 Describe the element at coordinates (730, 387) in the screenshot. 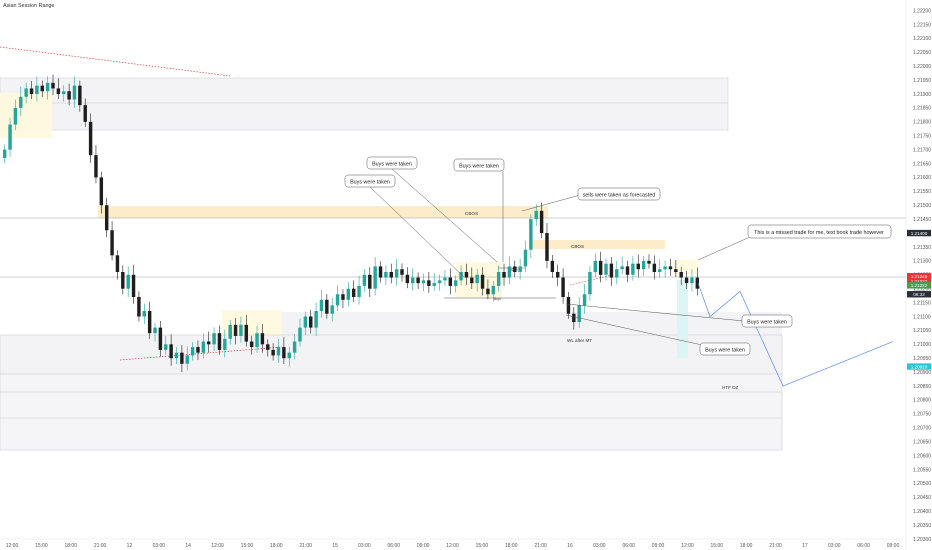

I see `htf-dz-label: HTF DZ` at that location.